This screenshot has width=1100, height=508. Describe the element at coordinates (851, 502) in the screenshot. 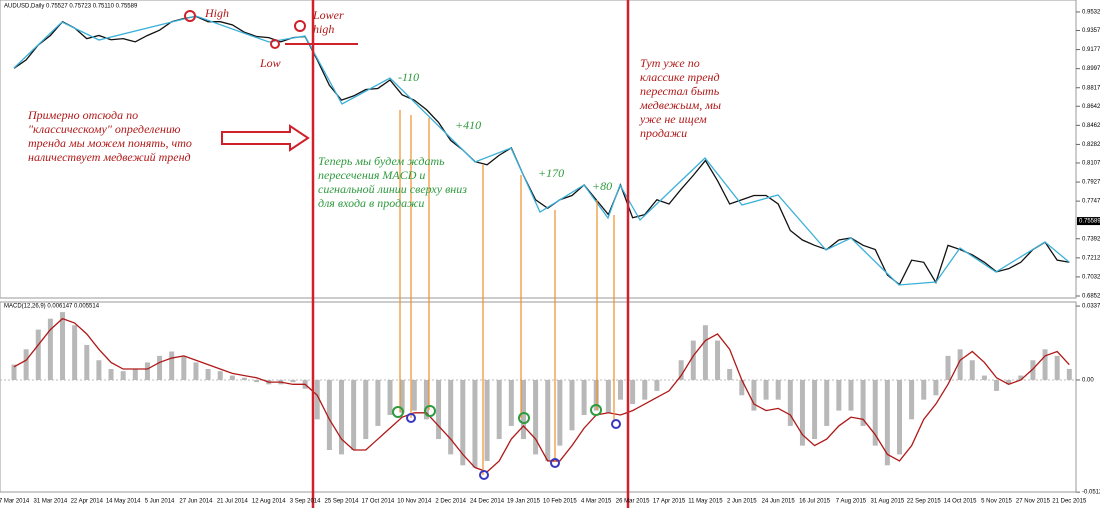

I see `x-tick-label: 7 Aug 2015` at that location.